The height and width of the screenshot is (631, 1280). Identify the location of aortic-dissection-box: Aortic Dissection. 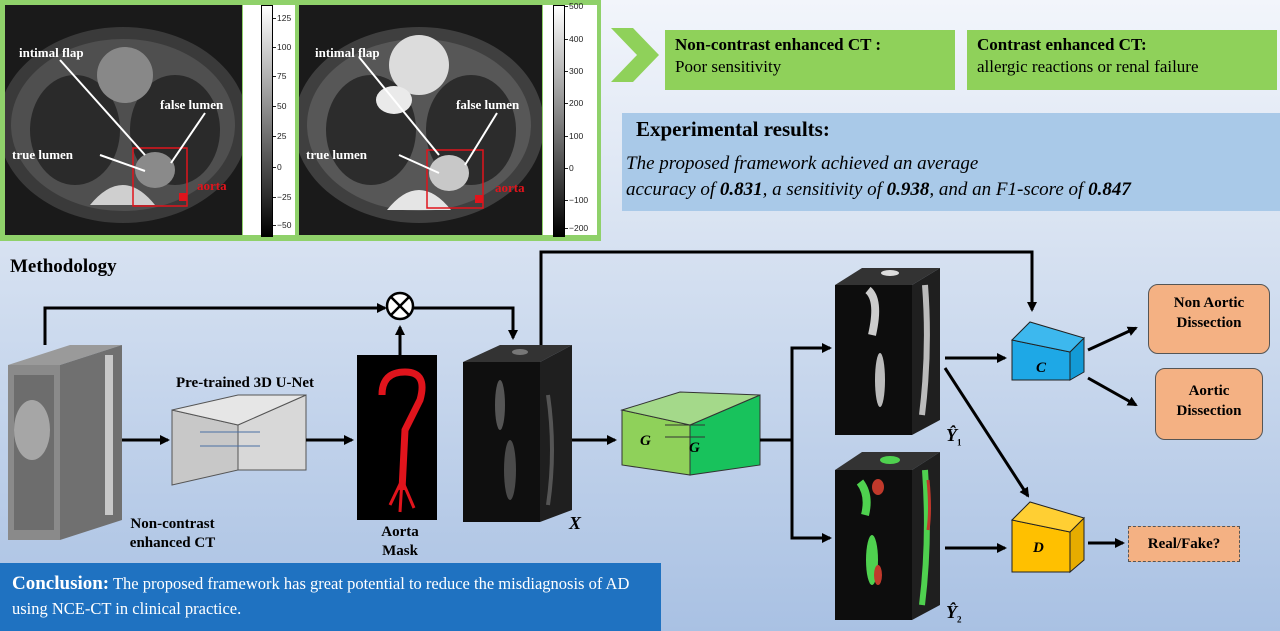
(1209, 404).